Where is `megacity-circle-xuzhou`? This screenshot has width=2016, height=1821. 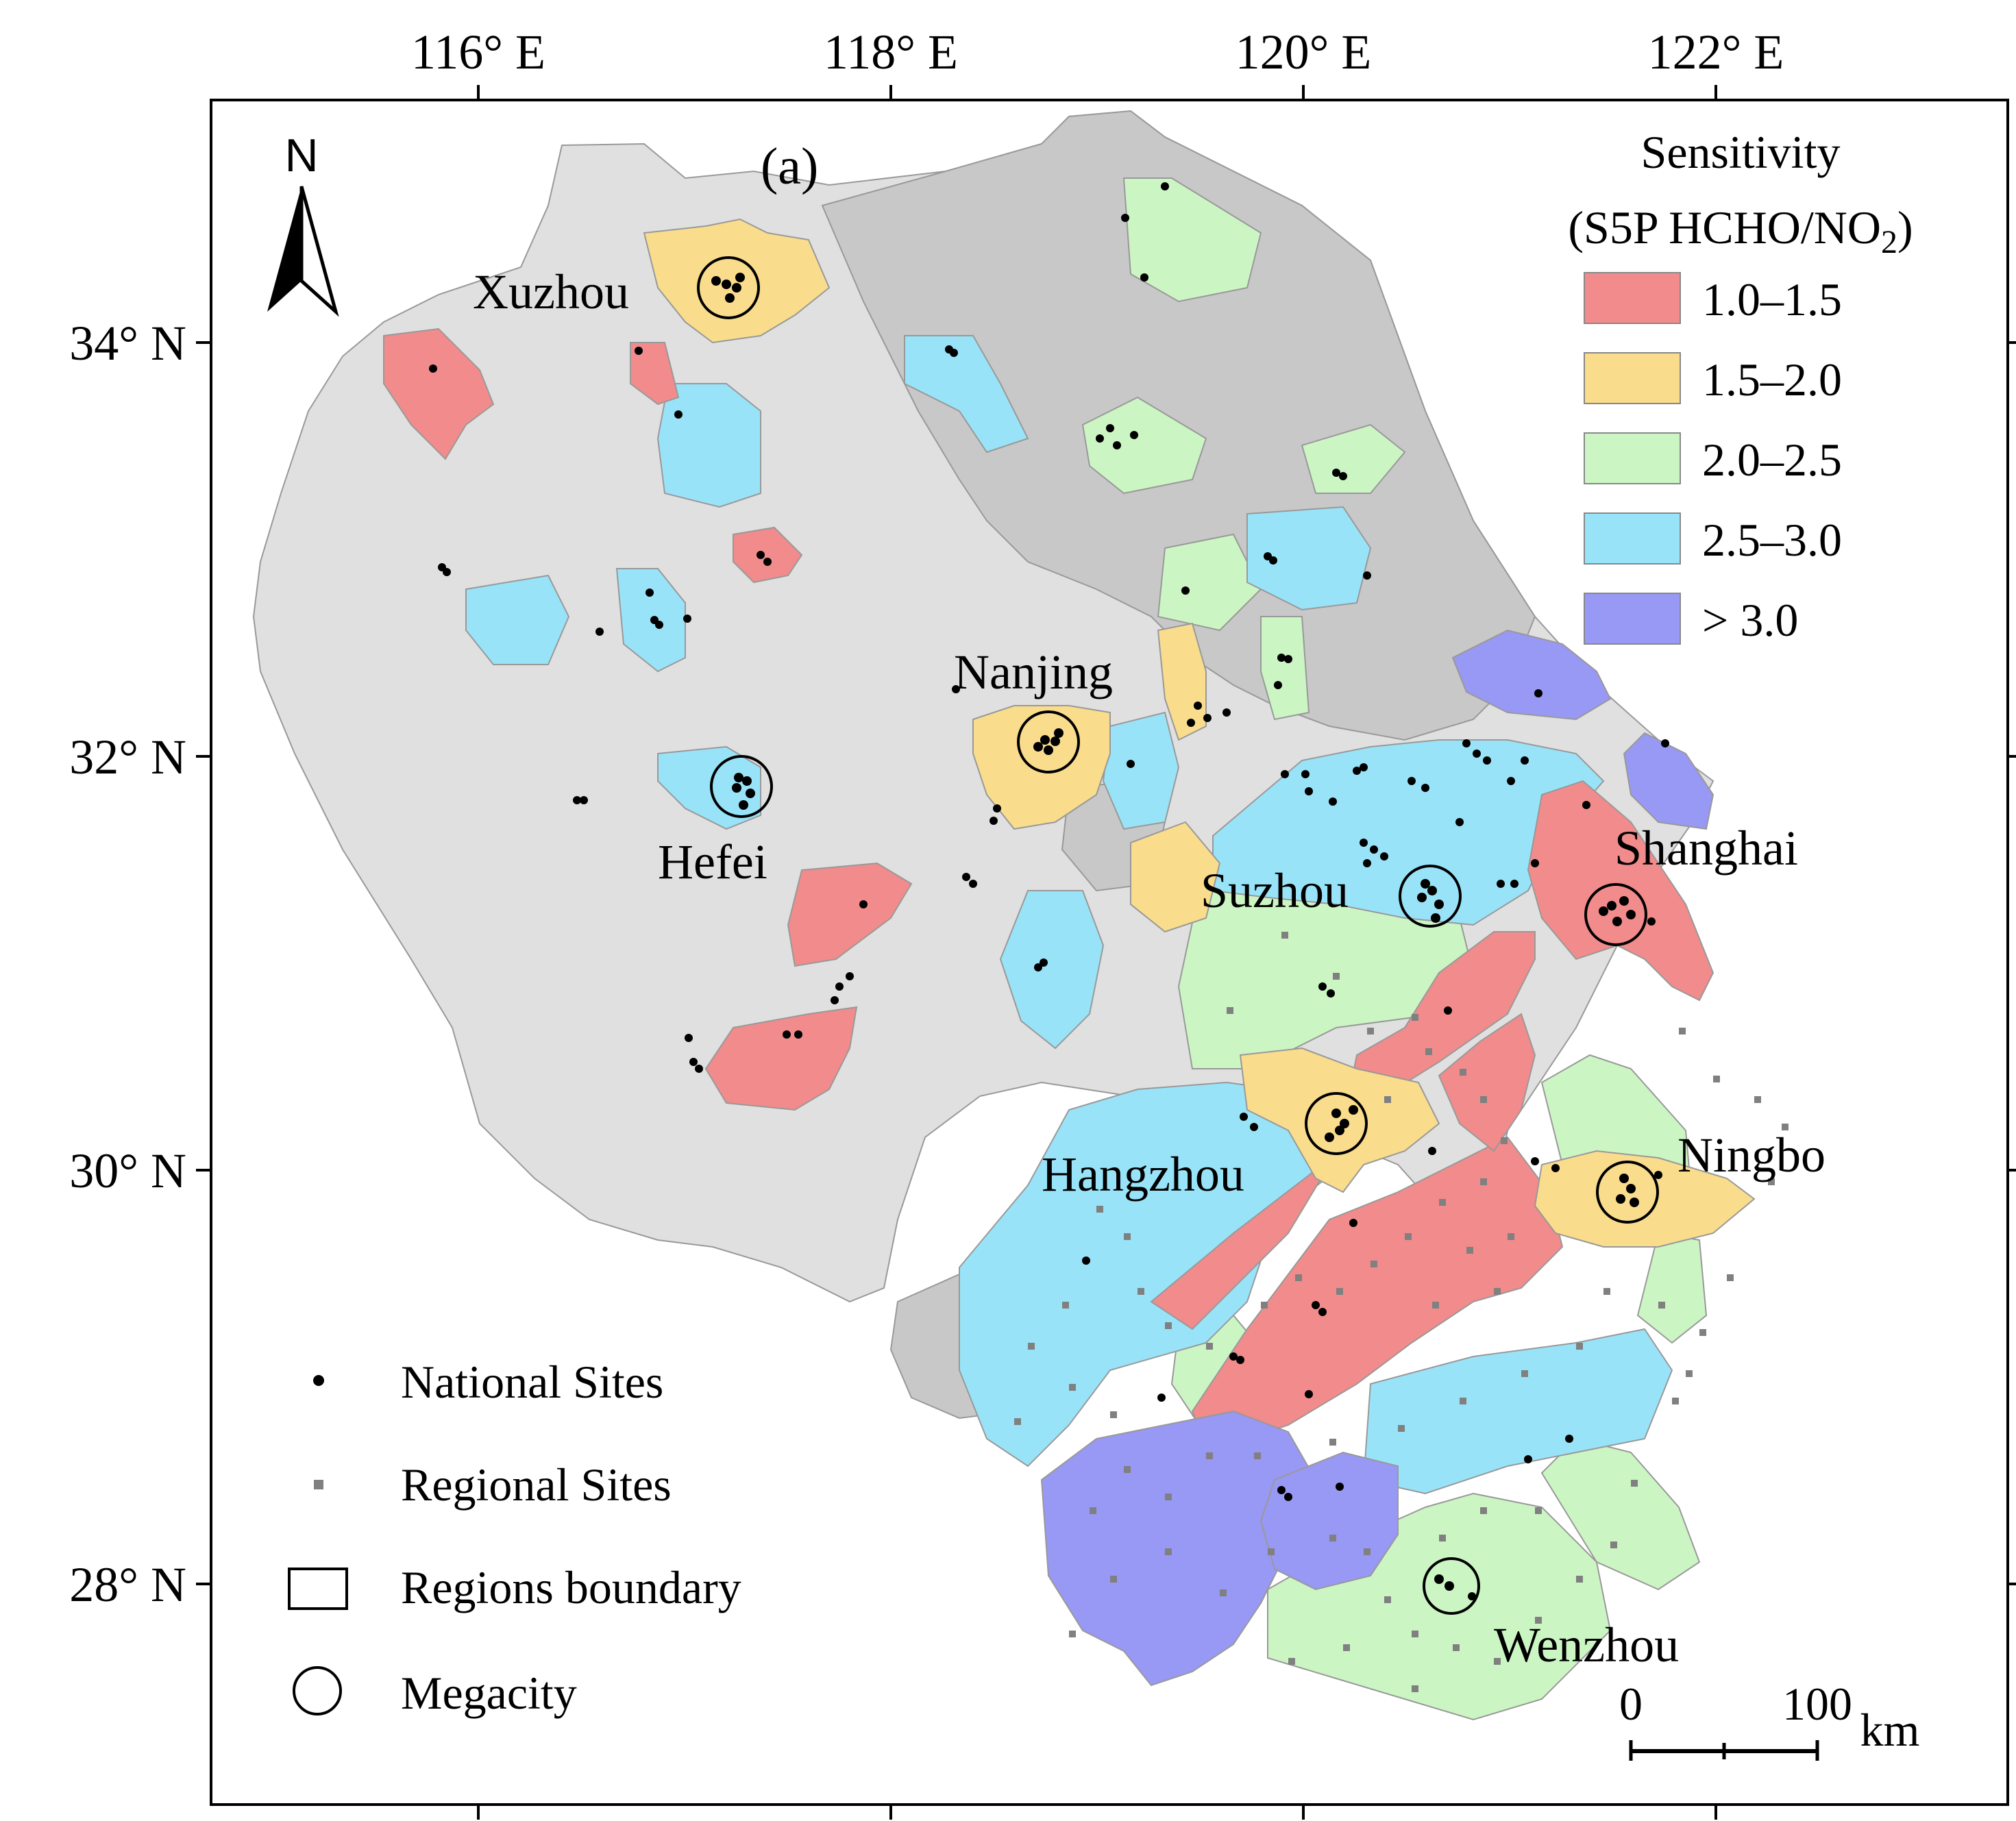 megacity-circle-xuzhou is located at coordinates (728, 287).